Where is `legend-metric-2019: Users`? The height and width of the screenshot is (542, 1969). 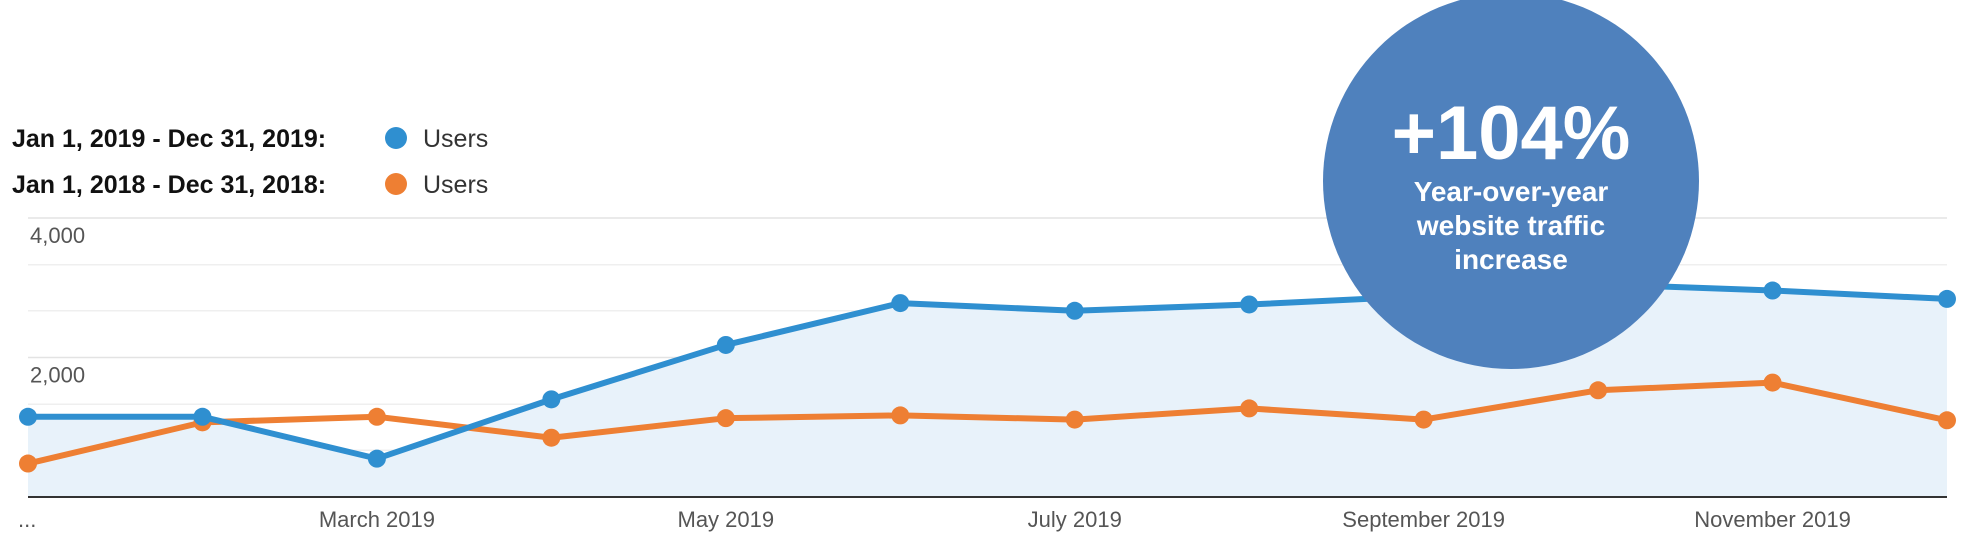 legend-metric-2019: Users is located at coordinates (455, 139).